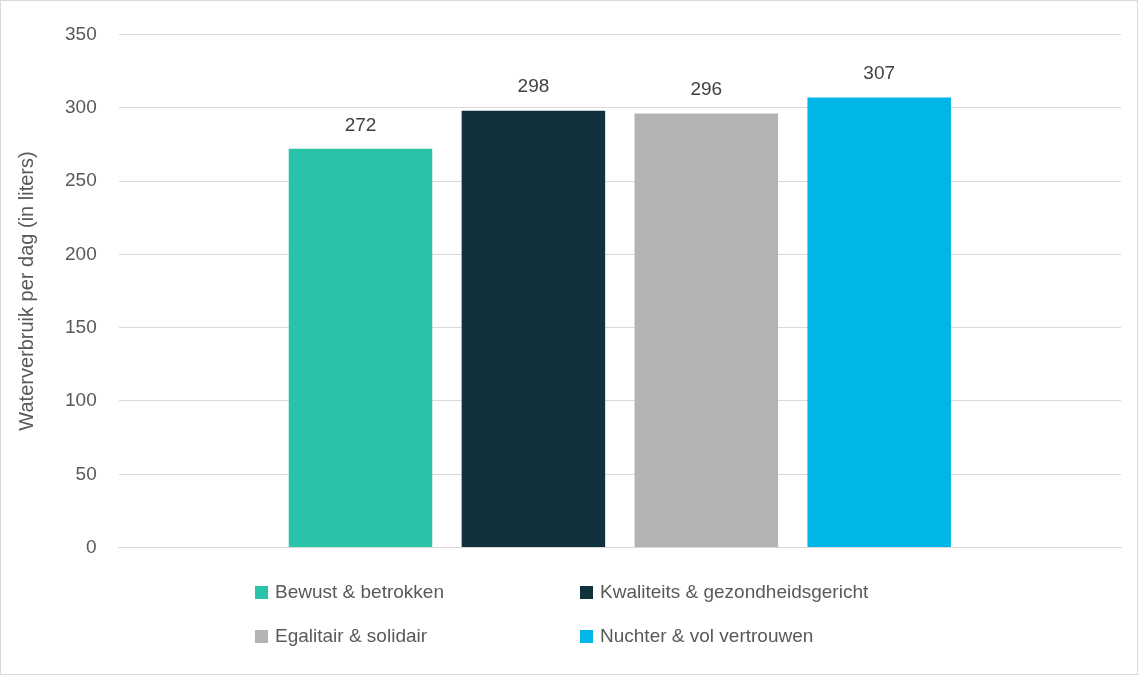 This screenshot has height=675, width=1138. I want to click on y-tick-label: 250, so click(81, 180).